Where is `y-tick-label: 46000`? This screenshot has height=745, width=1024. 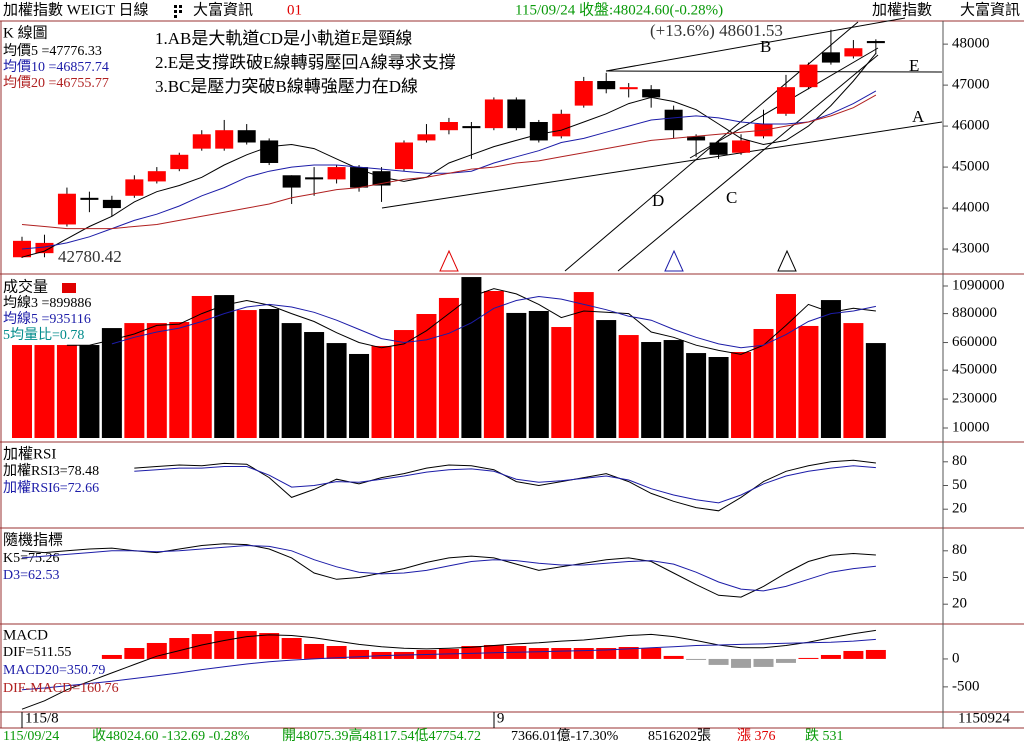 y-tick-label: 46000 is located at coordinates (971, 126).